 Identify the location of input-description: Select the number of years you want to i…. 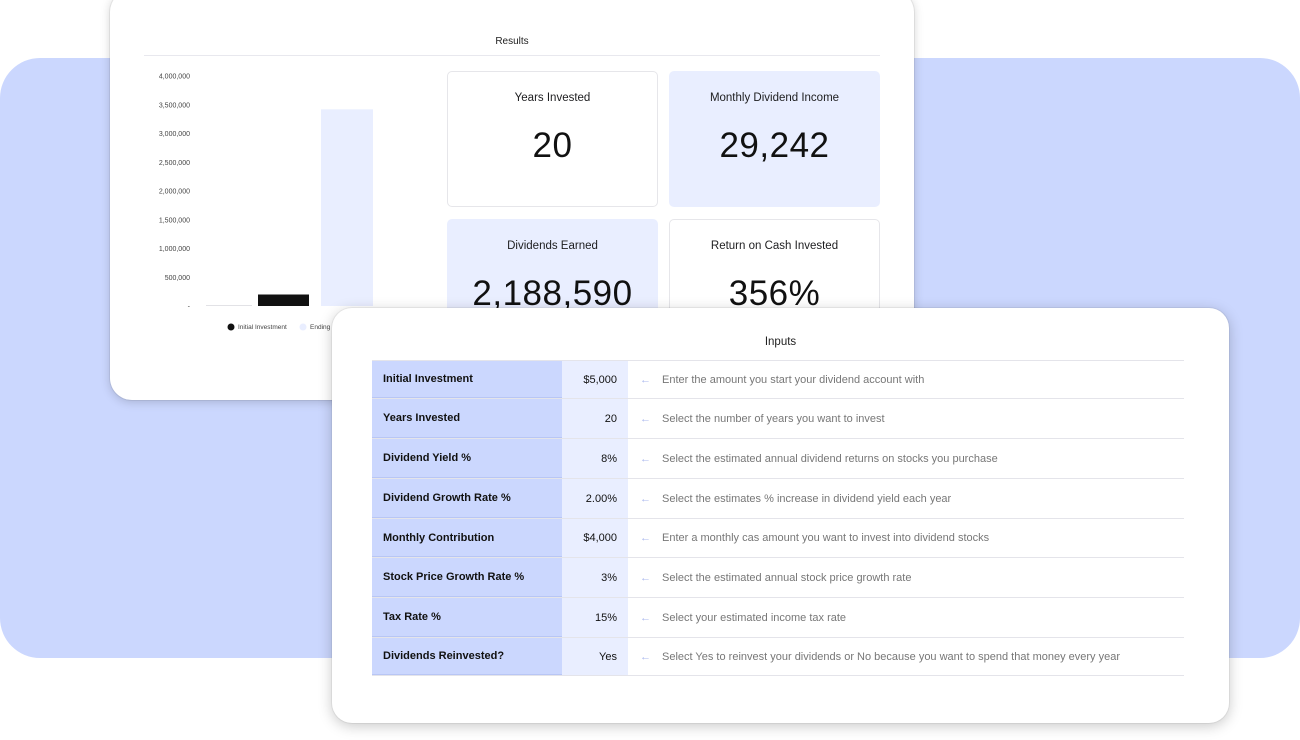
(773, 418).